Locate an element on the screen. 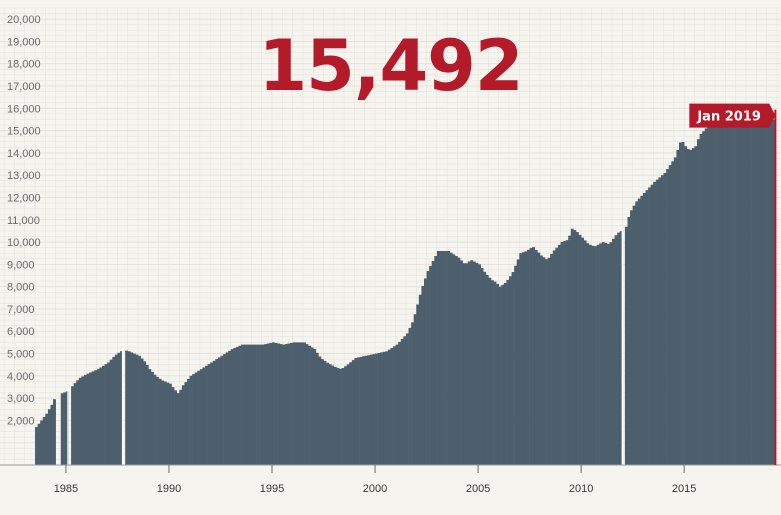 The width and height of the screenshot is (781, 515). x-tick-label: 2000 is located at coordinates (375, 489).